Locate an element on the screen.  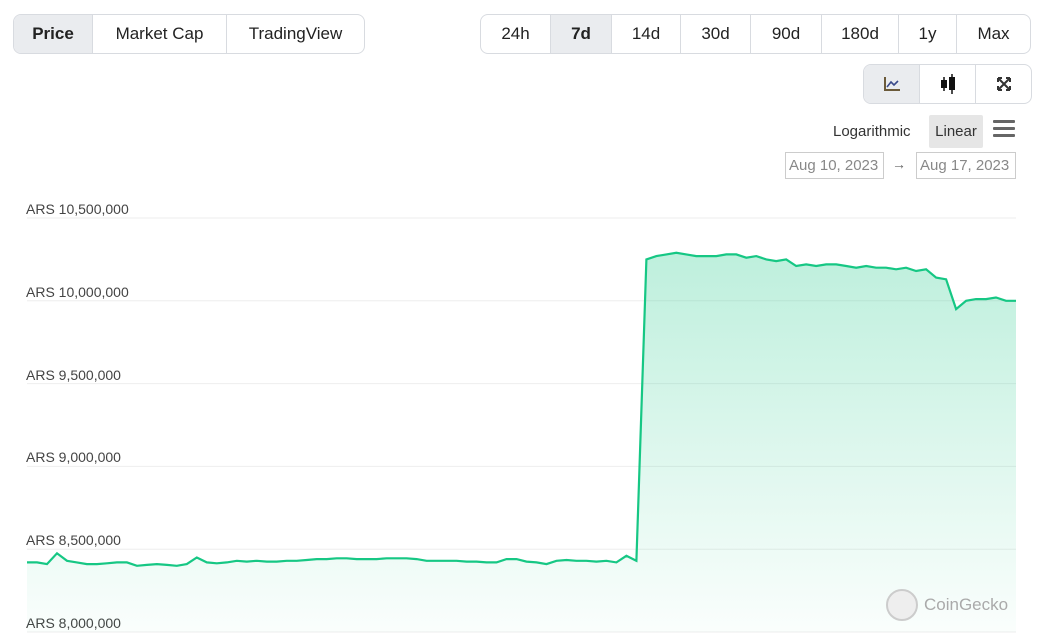
y-tick-label: ARS 8,500,000 is located at coordinates (73, 540).